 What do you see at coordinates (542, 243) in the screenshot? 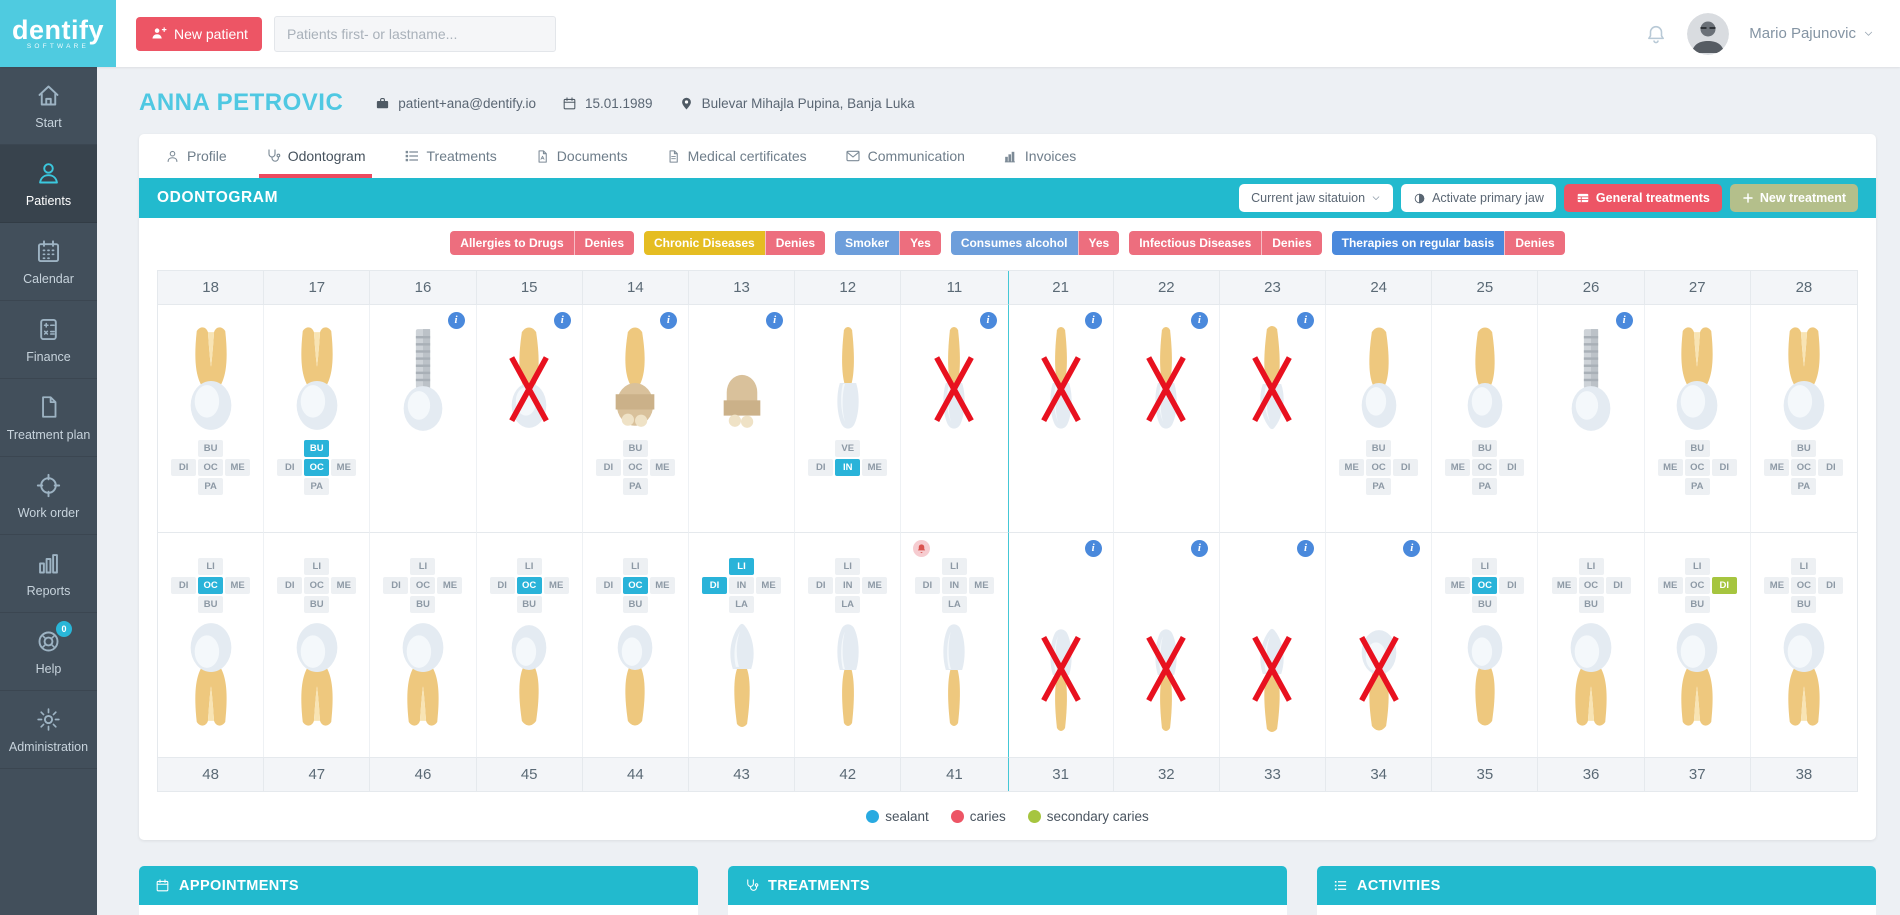
I see `health-flag: Allergies to Drugs Denies` at bounding box center [542, 243].